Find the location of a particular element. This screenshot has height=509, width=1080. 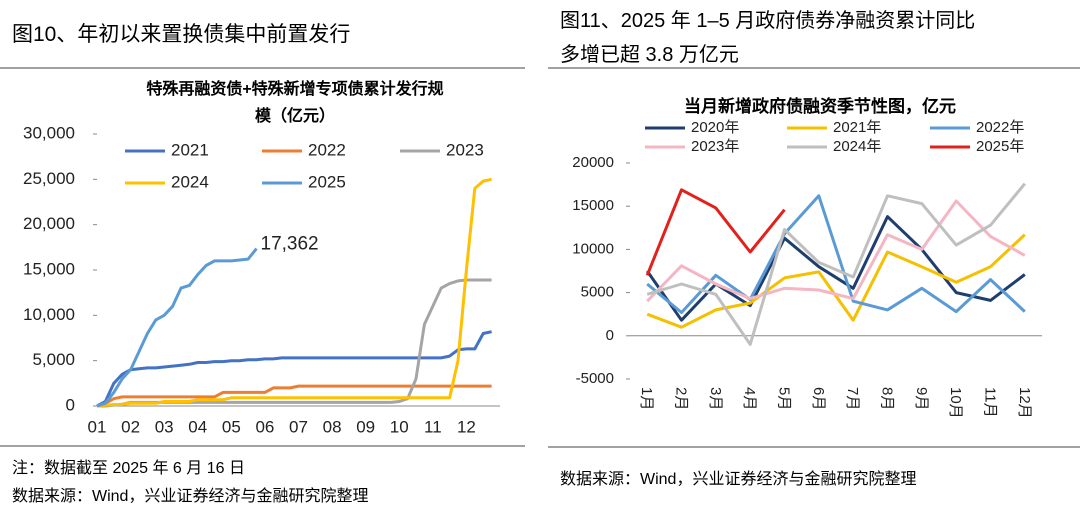

x-tick-label: 12月 is located at coordinates (1024, 403).